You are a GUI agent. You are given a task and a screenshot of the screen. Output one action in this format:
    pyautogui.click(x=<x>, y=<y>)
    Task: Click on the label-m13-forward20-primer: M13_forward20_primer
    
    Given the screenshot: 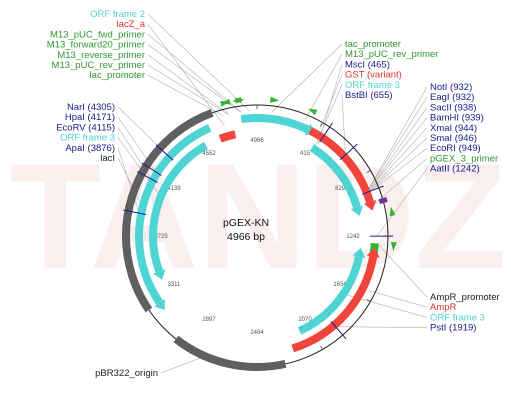 What is the action you would take?
    pyautogui.click(x=96, y=45)
    